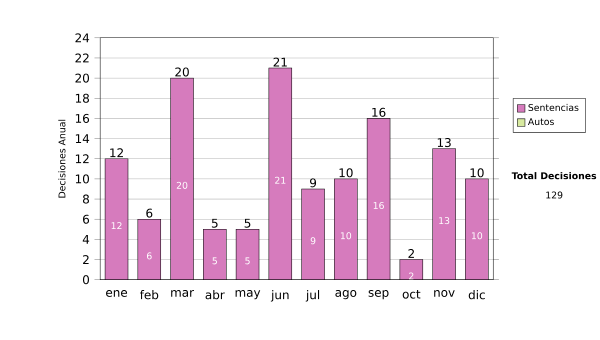 The height and width of the screenshot is (340, 600). What do you see at coordinates (553, 107) in the screenshot?
I see `legend-label: Sentencias` at bounding box center [553, 107].